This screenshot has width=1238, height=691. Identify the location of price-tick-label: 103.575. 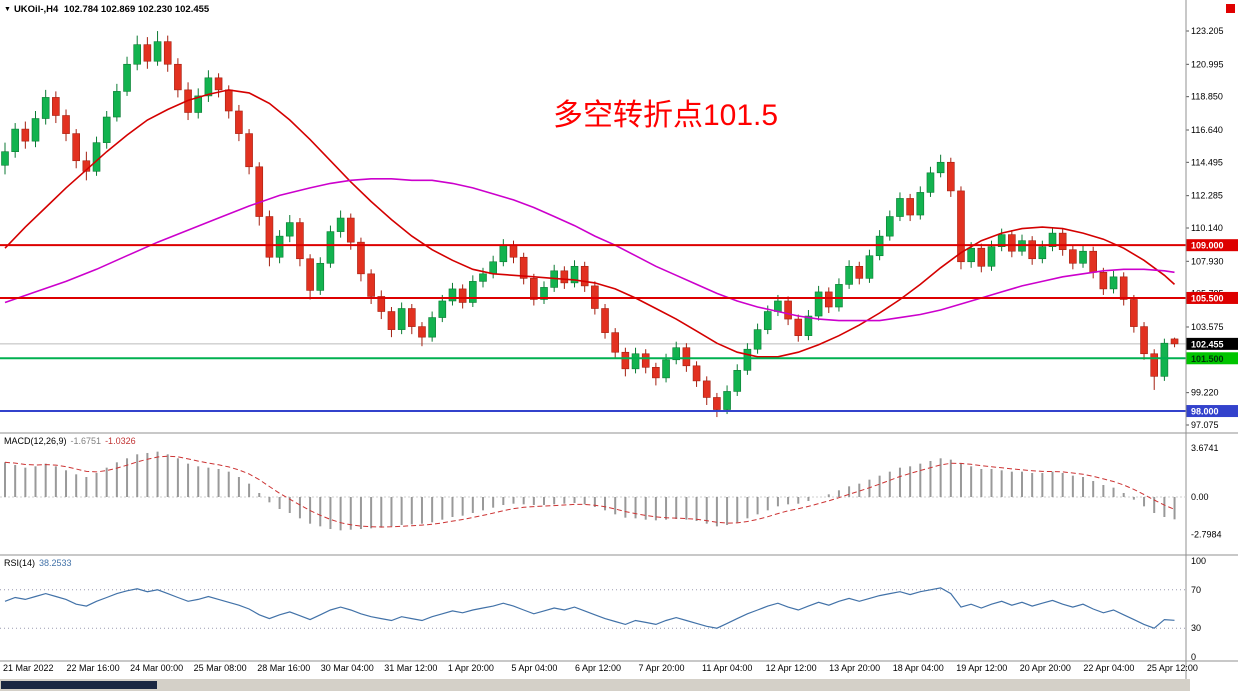
(1207, 327).